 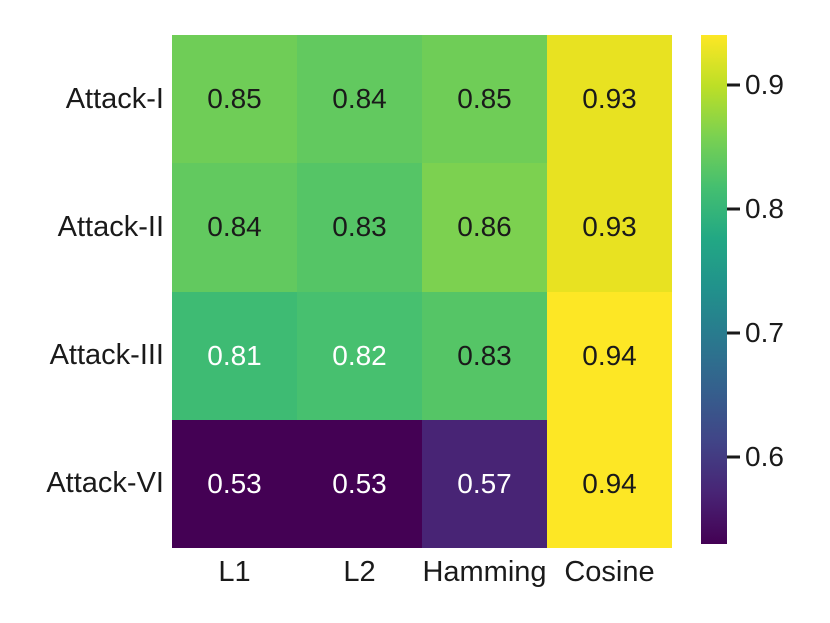 What do you see at coordinates (764, 457) in the screenshot?
I see `colorbar-tick-label: 0.6` at bounding box center [764, 457].